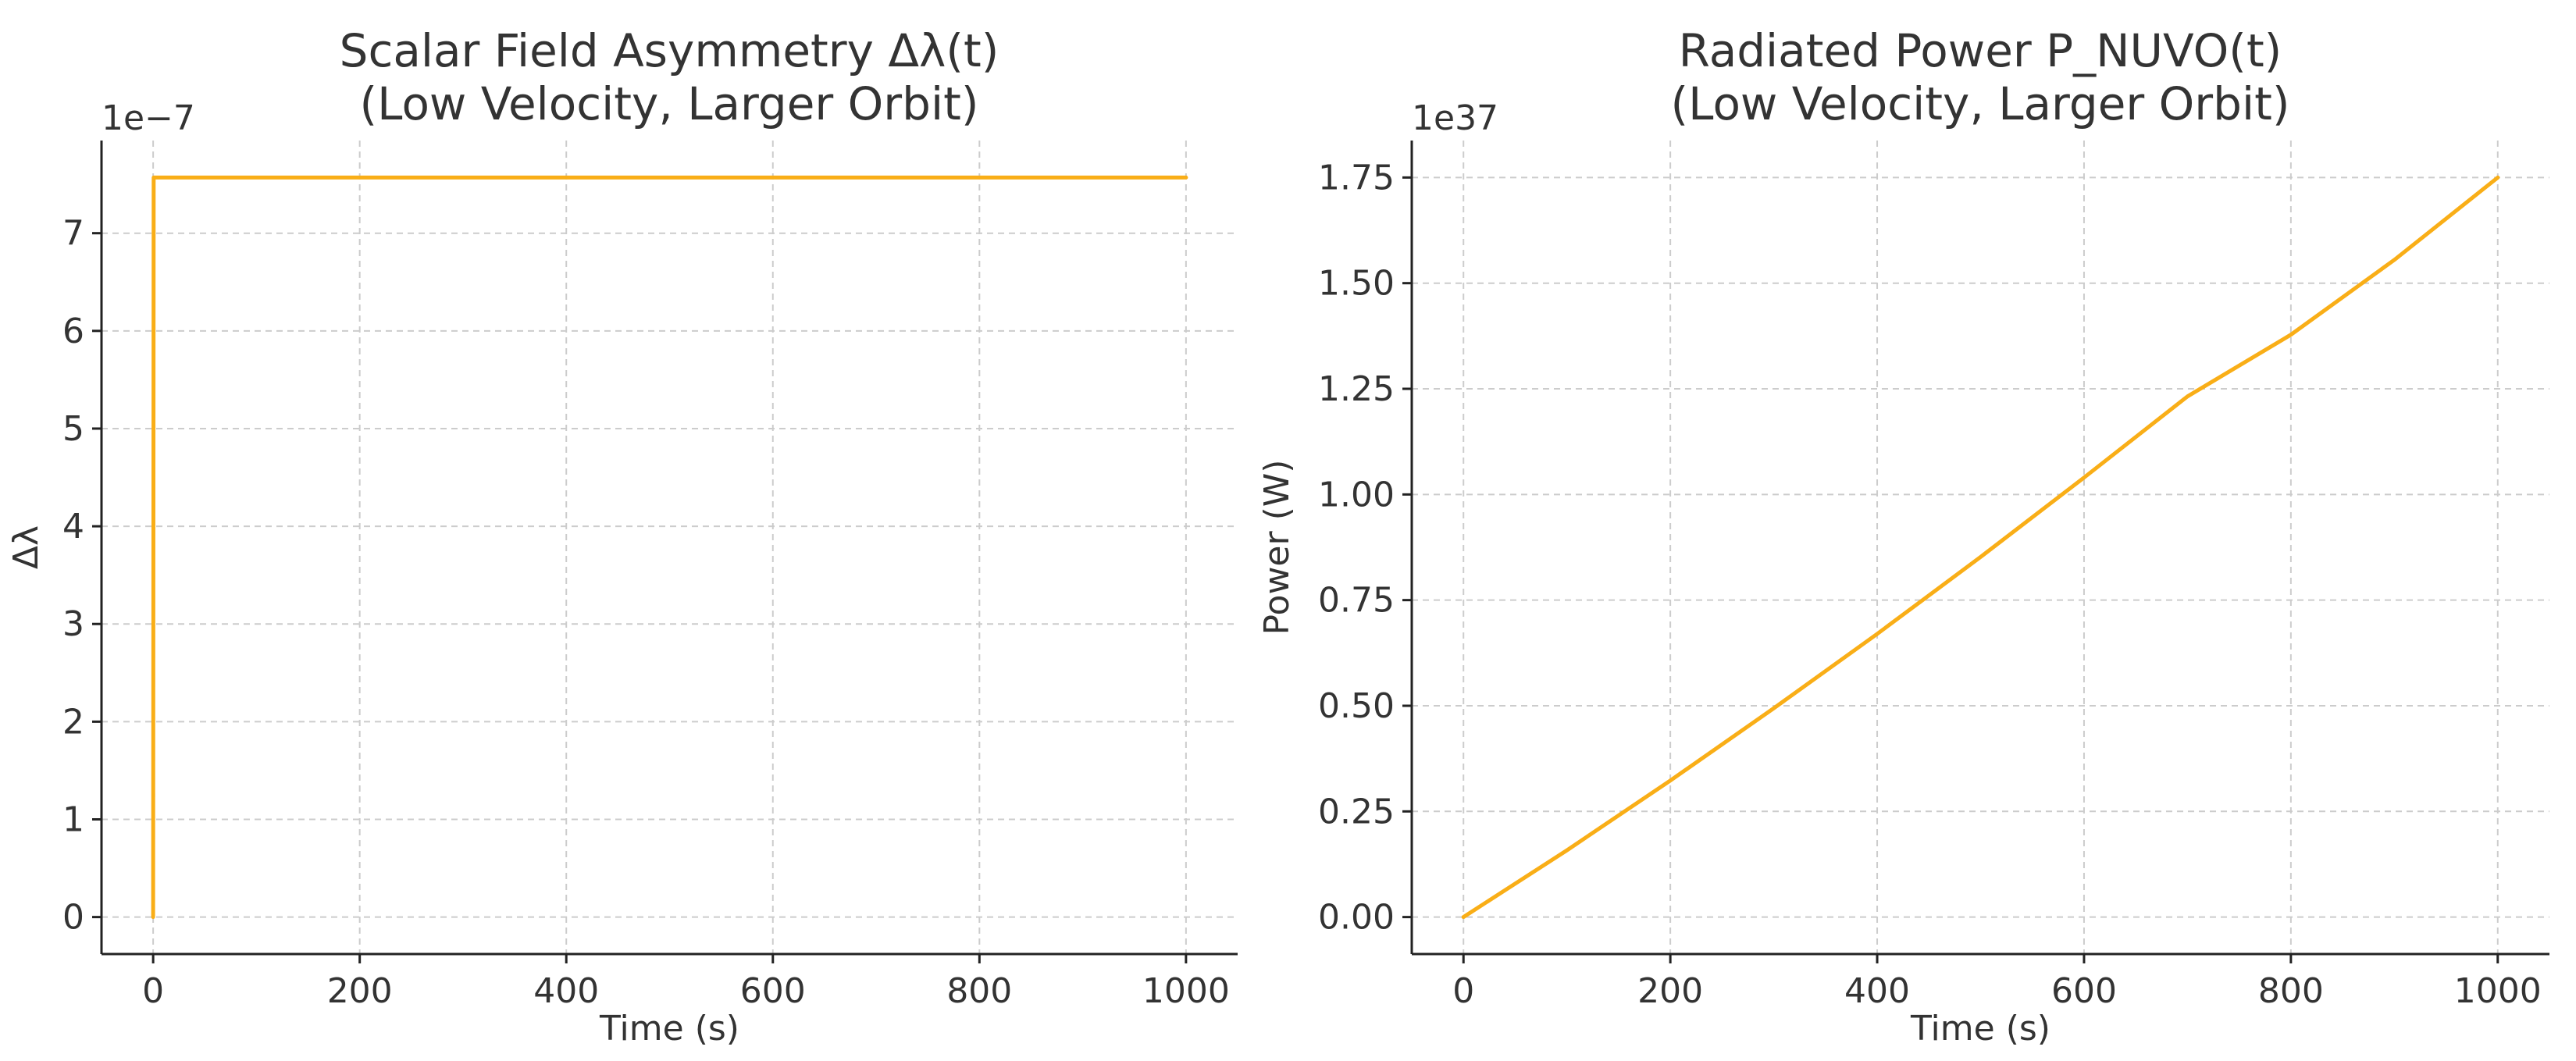 This screenshot has width=2576, height=1061. What do you see at coordinates (73, 722) in the screenshot?
I see `y-tick-label: 2` at bounding box center [73, 722].